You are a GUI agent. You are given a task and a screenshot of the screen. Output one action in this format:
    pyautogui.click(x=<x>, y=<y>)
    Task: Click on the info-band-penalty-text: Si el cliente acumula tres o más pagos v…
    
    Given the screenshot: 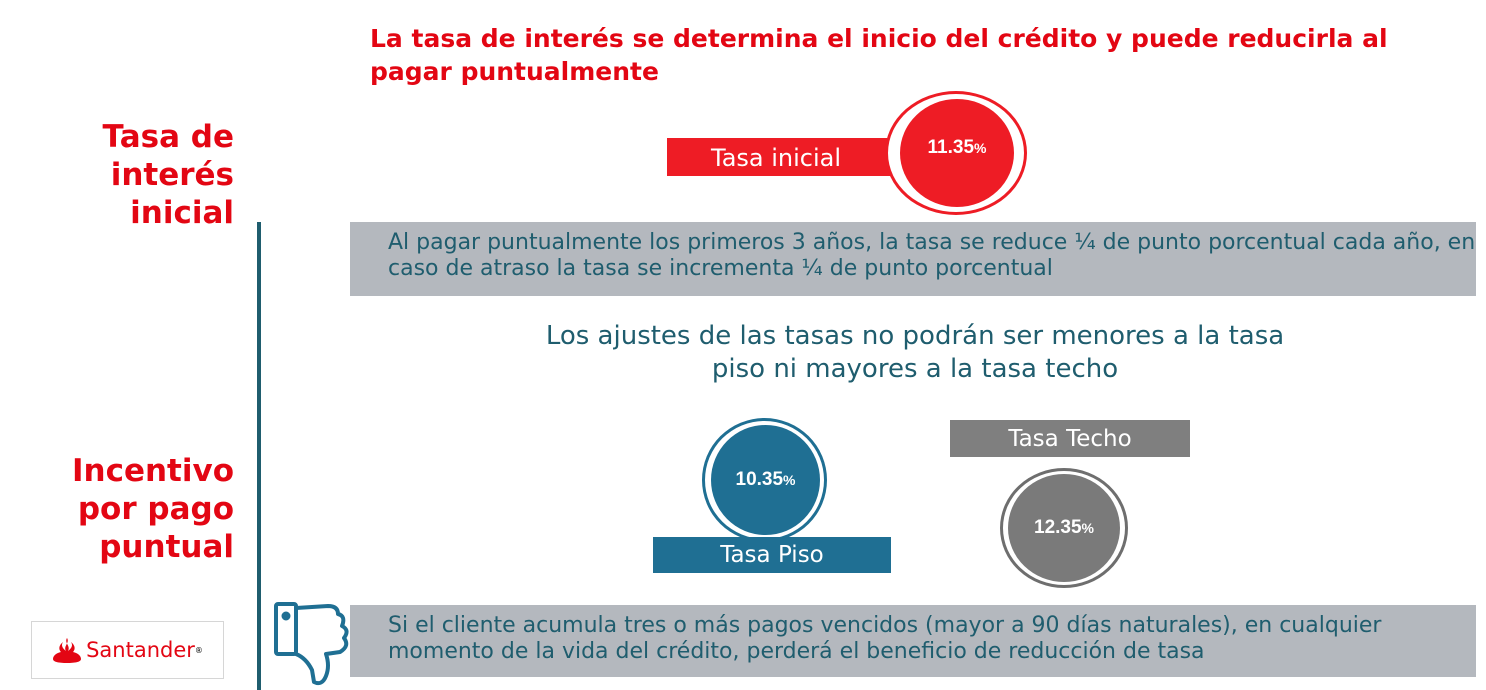 What is the action you would take?
    pyautogui.click(x=885, y=638)
    